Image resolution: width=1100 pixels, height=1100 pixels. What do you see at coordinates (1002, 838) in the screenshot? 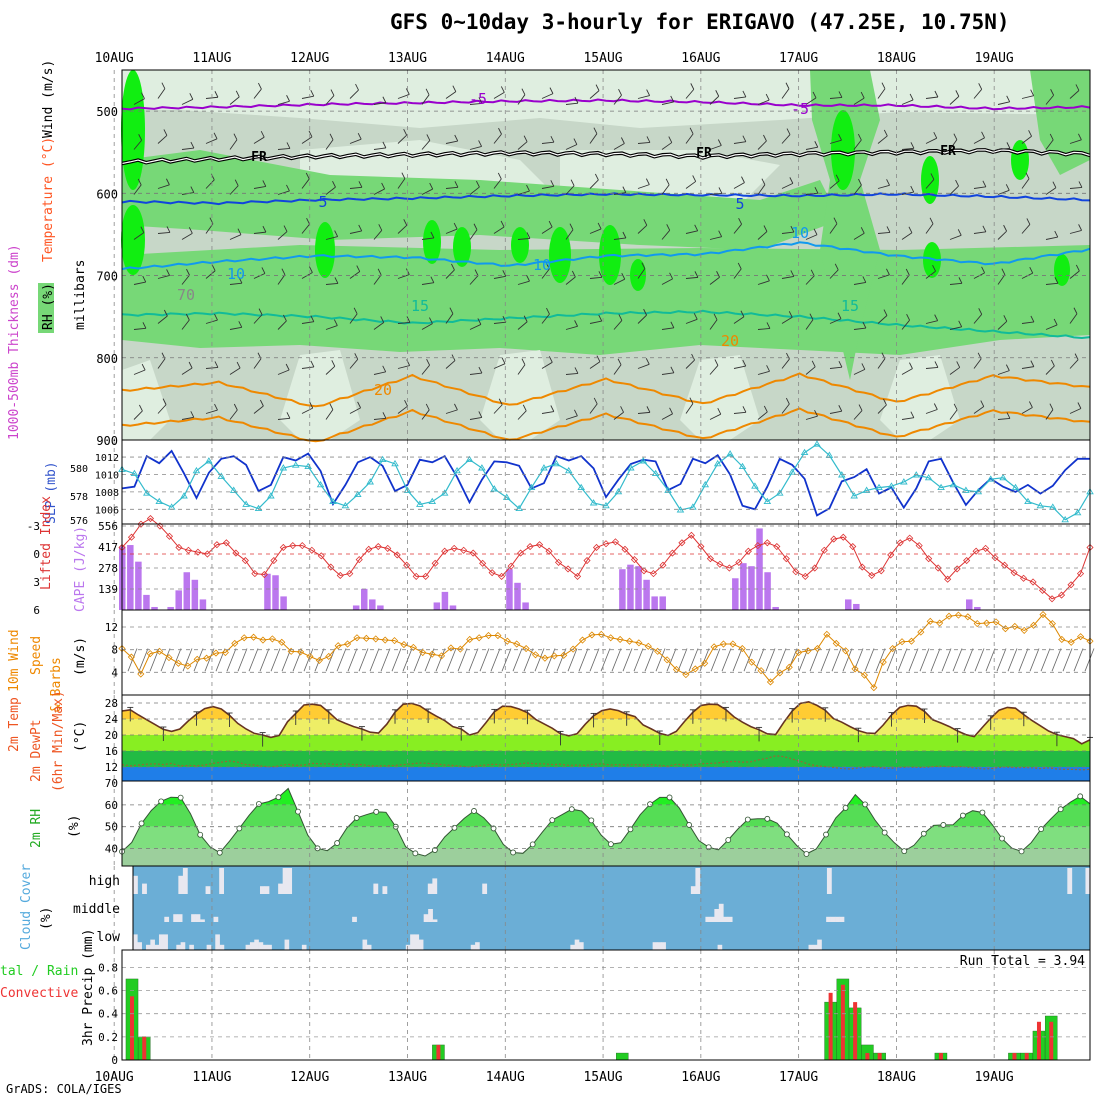
I see `rh2m-marker` at bounding box center [1002, 838].